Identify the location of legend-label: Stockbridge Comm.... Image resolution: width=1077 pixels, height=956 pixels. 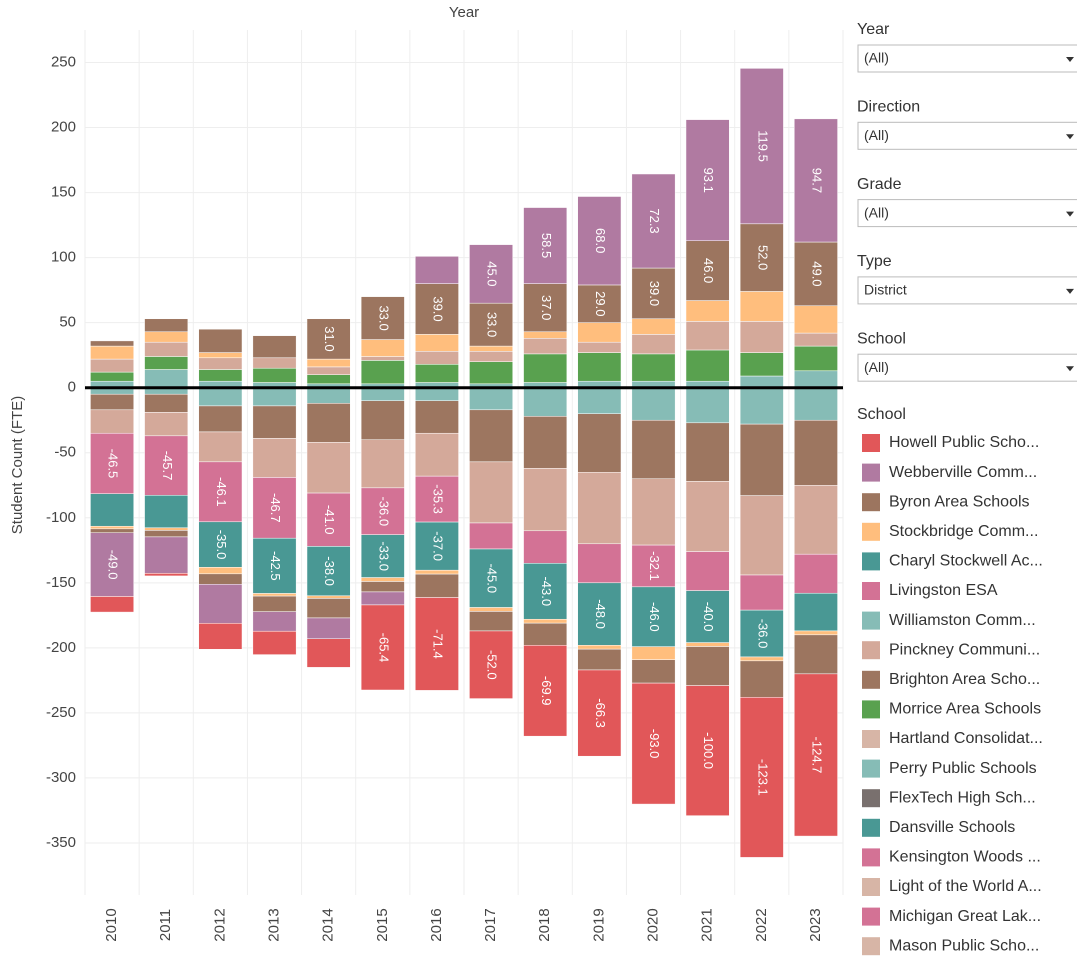
(963, 531).